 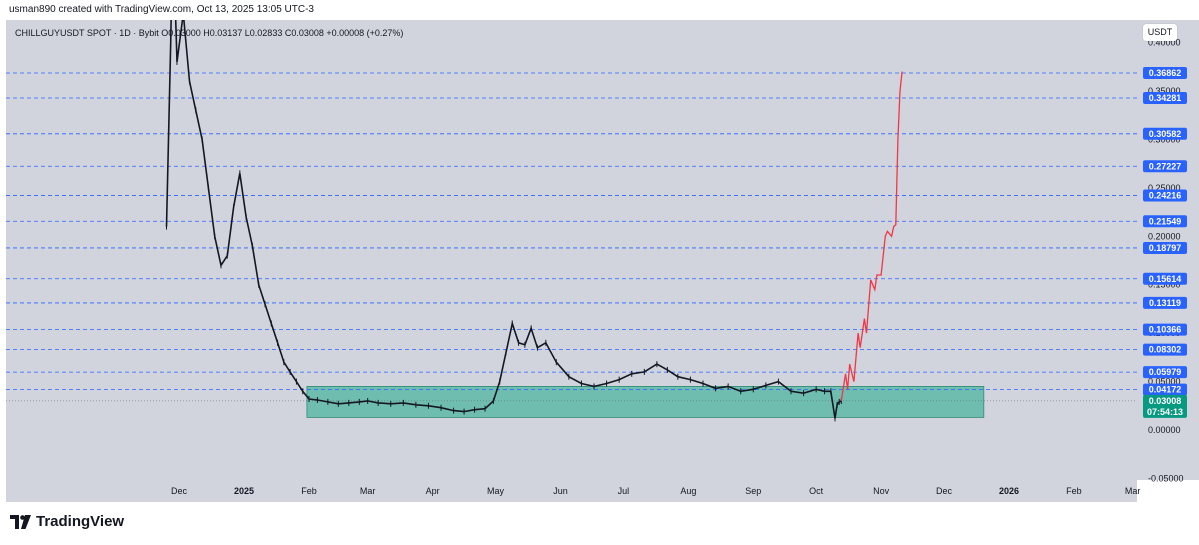 I want to click on level-price-label: 0.15614, so click(x=1165, y=279).